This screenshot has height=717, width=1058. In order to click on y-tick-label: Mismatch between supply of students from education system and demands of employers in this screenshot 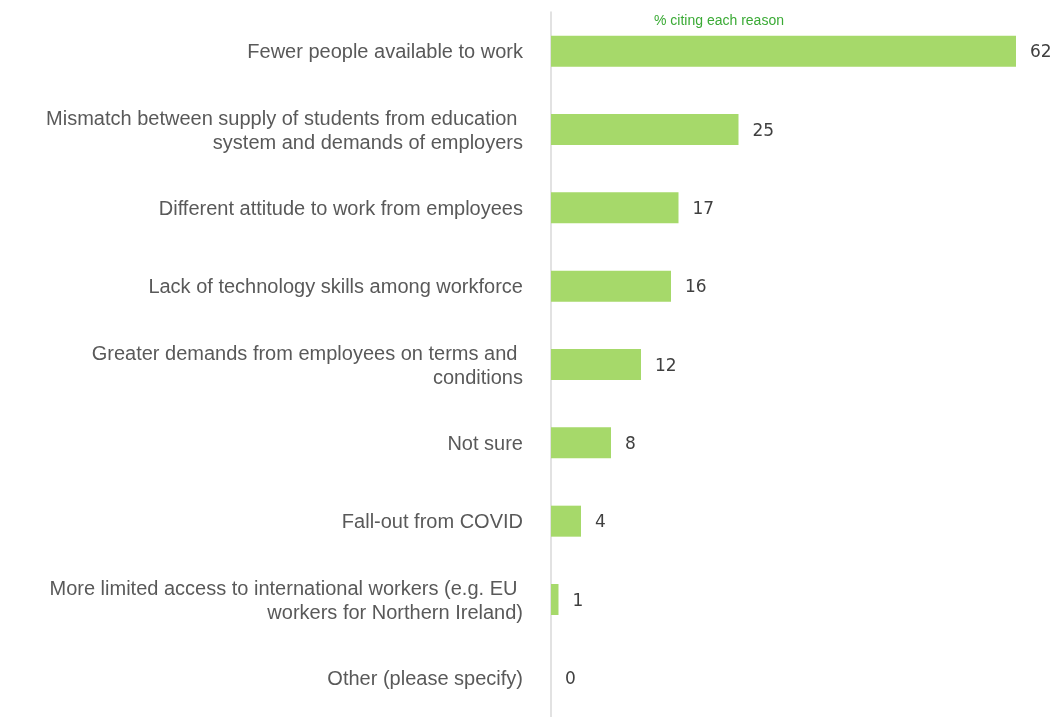, I will do `click(284, 129)`.